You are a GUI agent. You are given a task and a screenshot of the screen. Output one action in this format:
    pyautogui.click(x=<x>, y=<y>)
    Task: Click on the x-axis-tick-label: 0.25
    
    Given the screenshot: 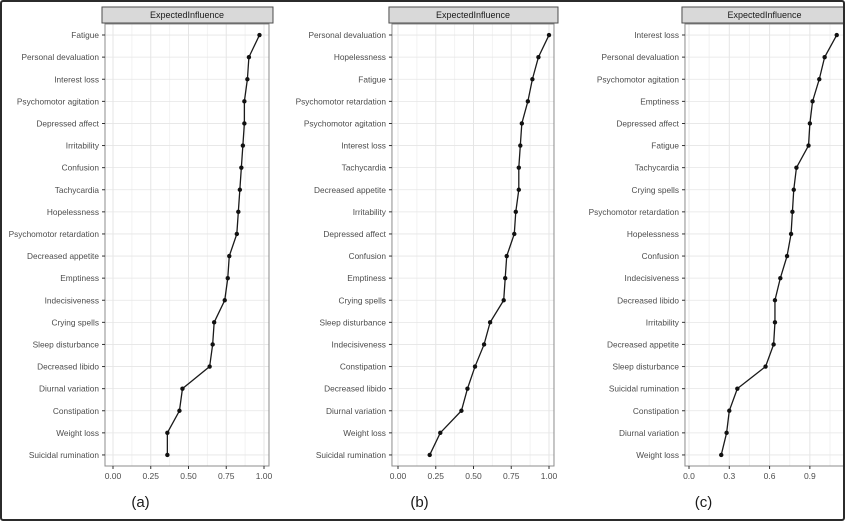 What is the action you would take?
    pyautogui.click(x=435, y=476)
    